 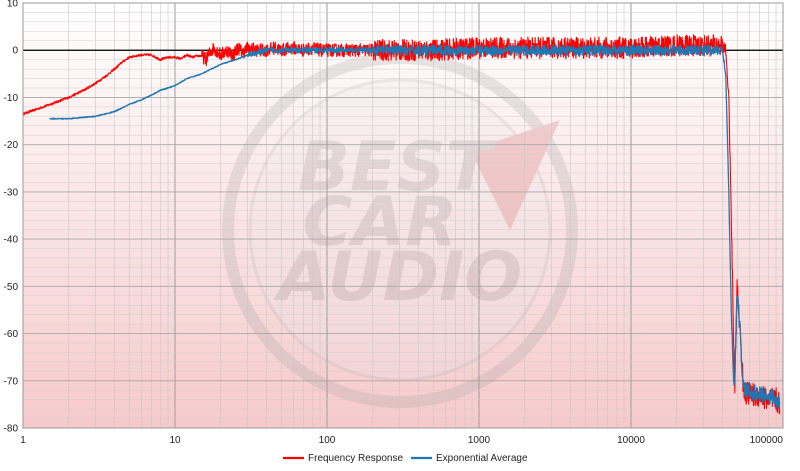 What do you see at coordinates (175, 440) in the screenshot?
I see `x-tick-label: 10` at bounding box center [175, 440].